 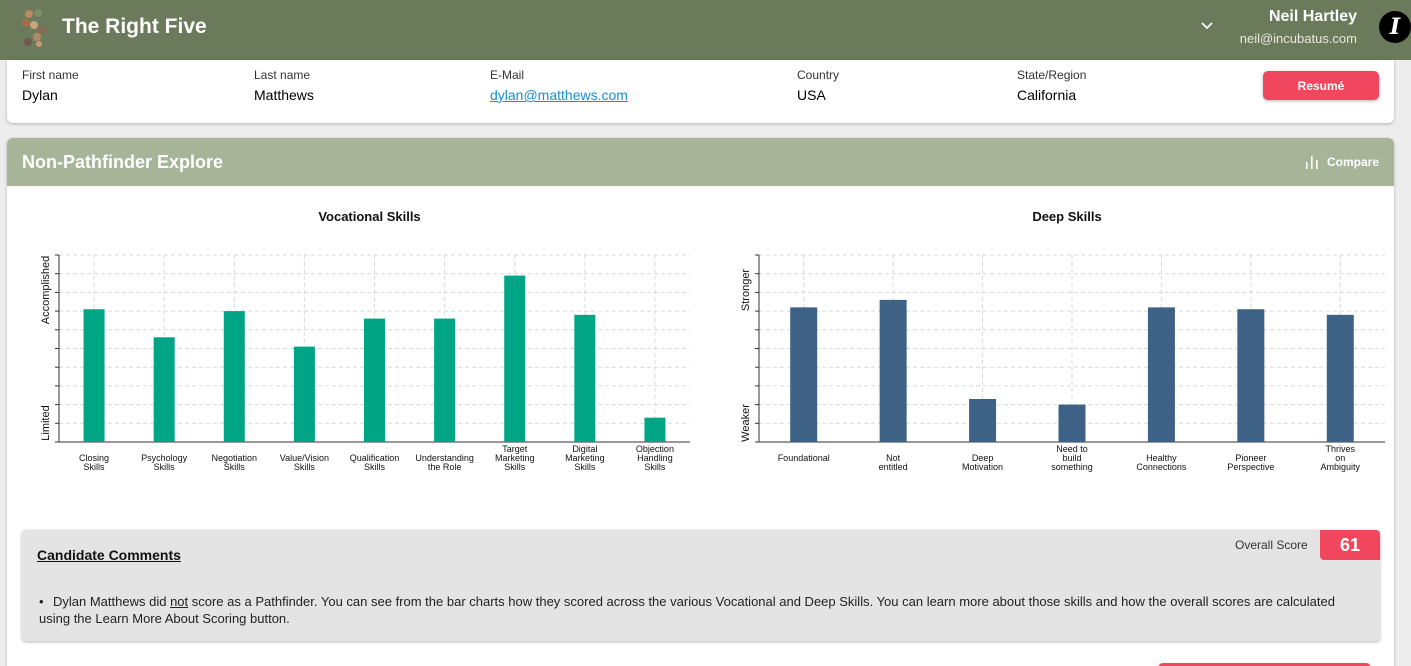 What do you see at coordinates (811, 95) in the screenshot?
I see `country-value: USA` at bounding box center [811, 95].